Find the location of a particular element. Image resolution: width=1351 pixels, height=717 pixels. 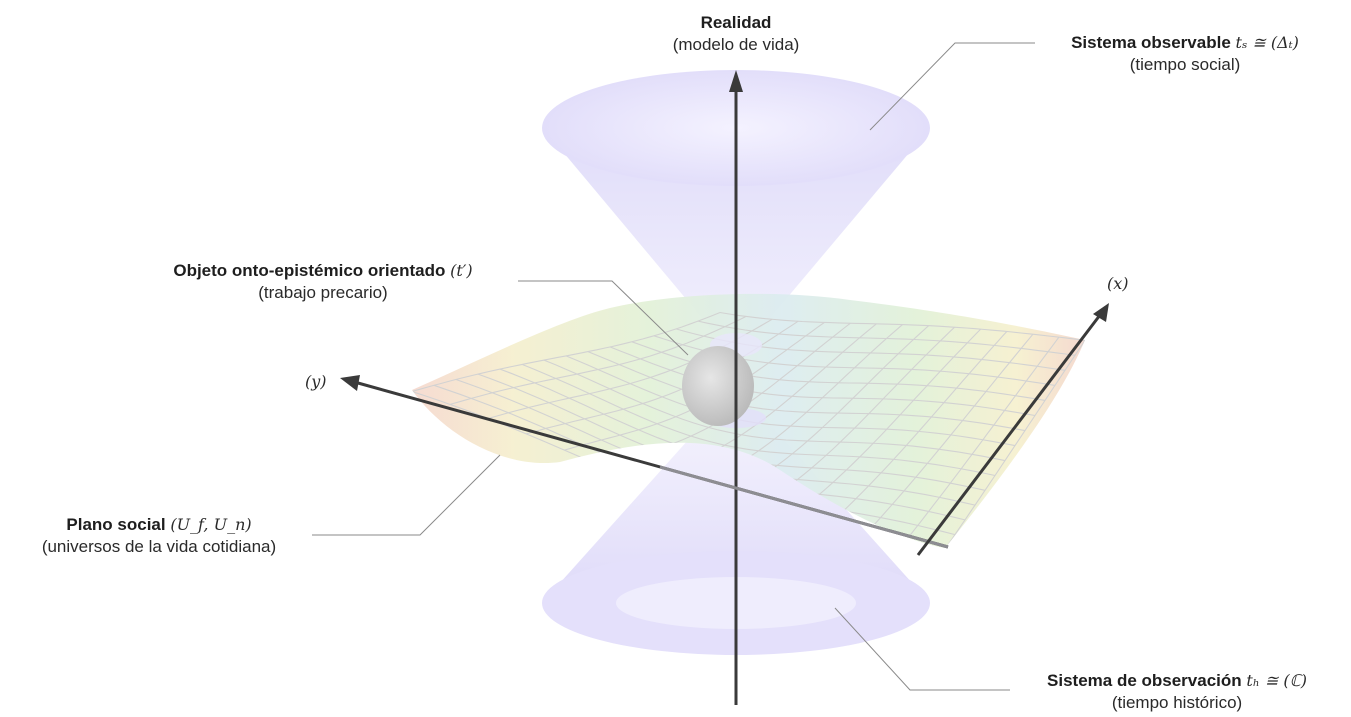

leader-sistema-observacion is located at coordinates (922, 649).